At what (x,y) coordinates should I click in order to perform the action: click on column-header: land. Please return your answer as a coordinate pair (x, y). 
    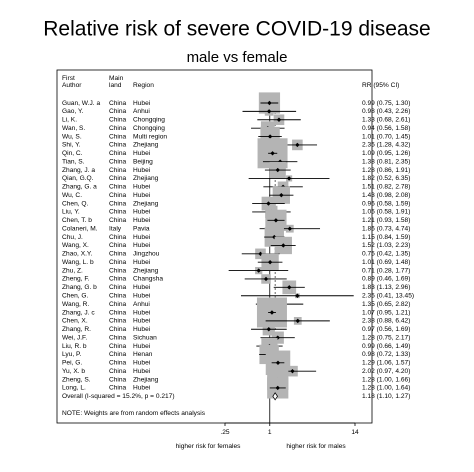
    Looking at the image, I should click on (115, 85).